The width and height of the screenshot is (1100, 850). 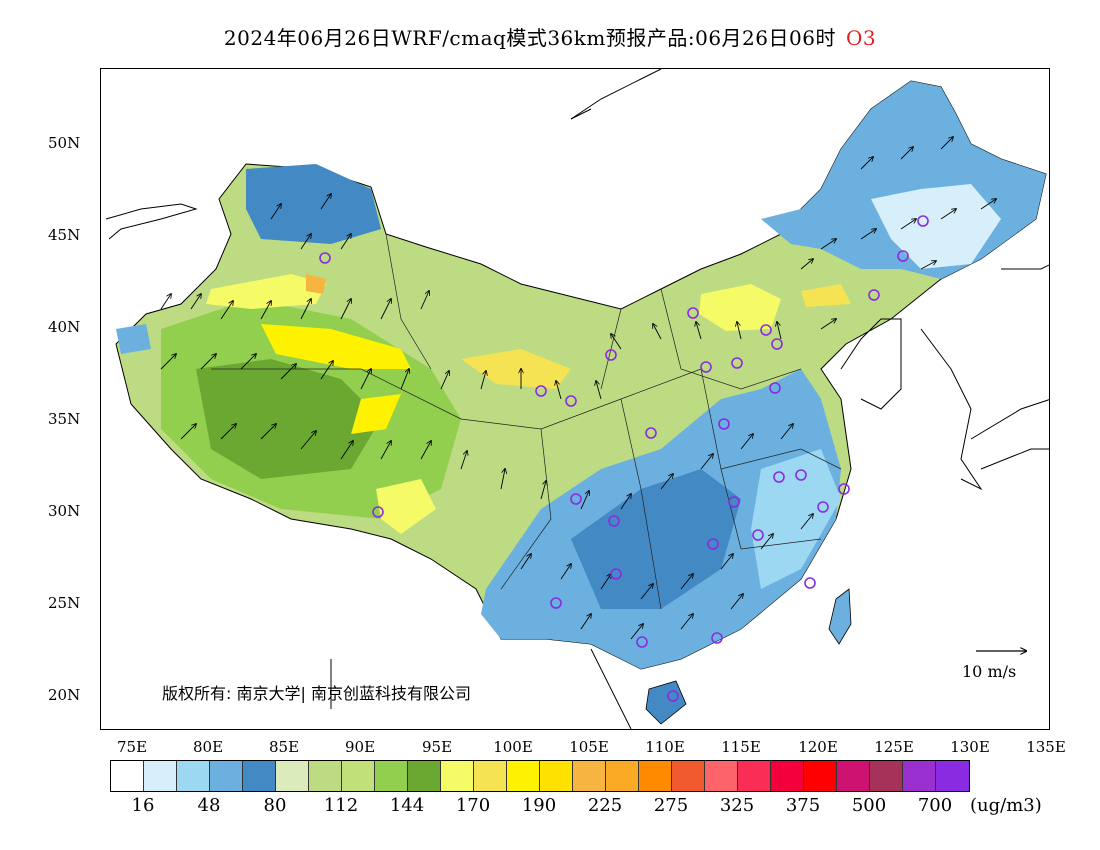 I want to click on dark-green-zone, so click(x=288, y=419).